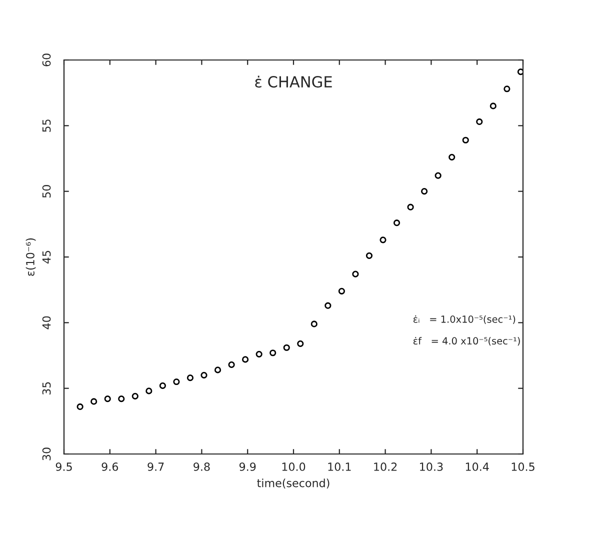 Image resolution: width=601 pixels, height=551 pixels. Describe the element at coordinates (464, 319) in the screenshot. I see `annotation: ε̇ᵢ = 1.0x10⁻⁵(sec⁻¹)` at that location.